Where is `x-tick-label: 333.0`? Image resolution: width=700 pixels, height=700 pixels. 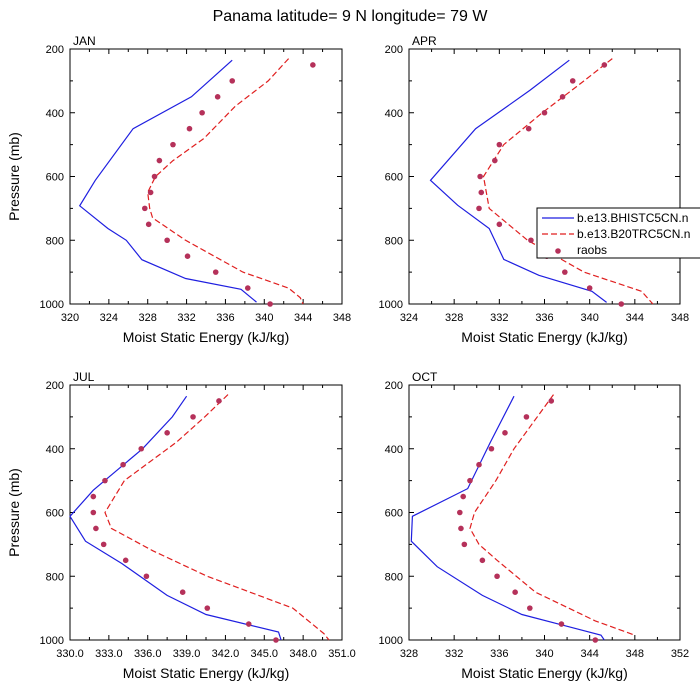
x-tick-label: 333.0 is located at coordinates (109, 654).